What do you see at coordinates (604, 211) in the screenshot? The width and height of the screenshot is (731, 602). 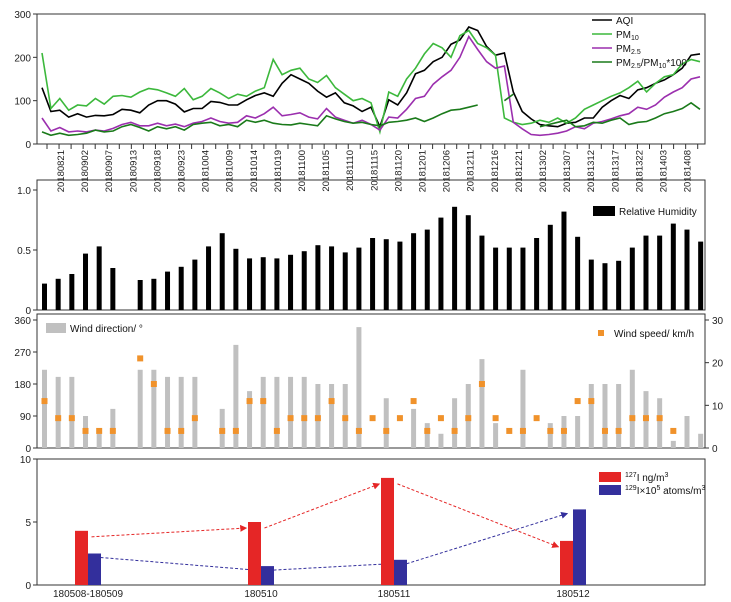 I see `legend-rh-swatch` at bounding box center [604, 211].